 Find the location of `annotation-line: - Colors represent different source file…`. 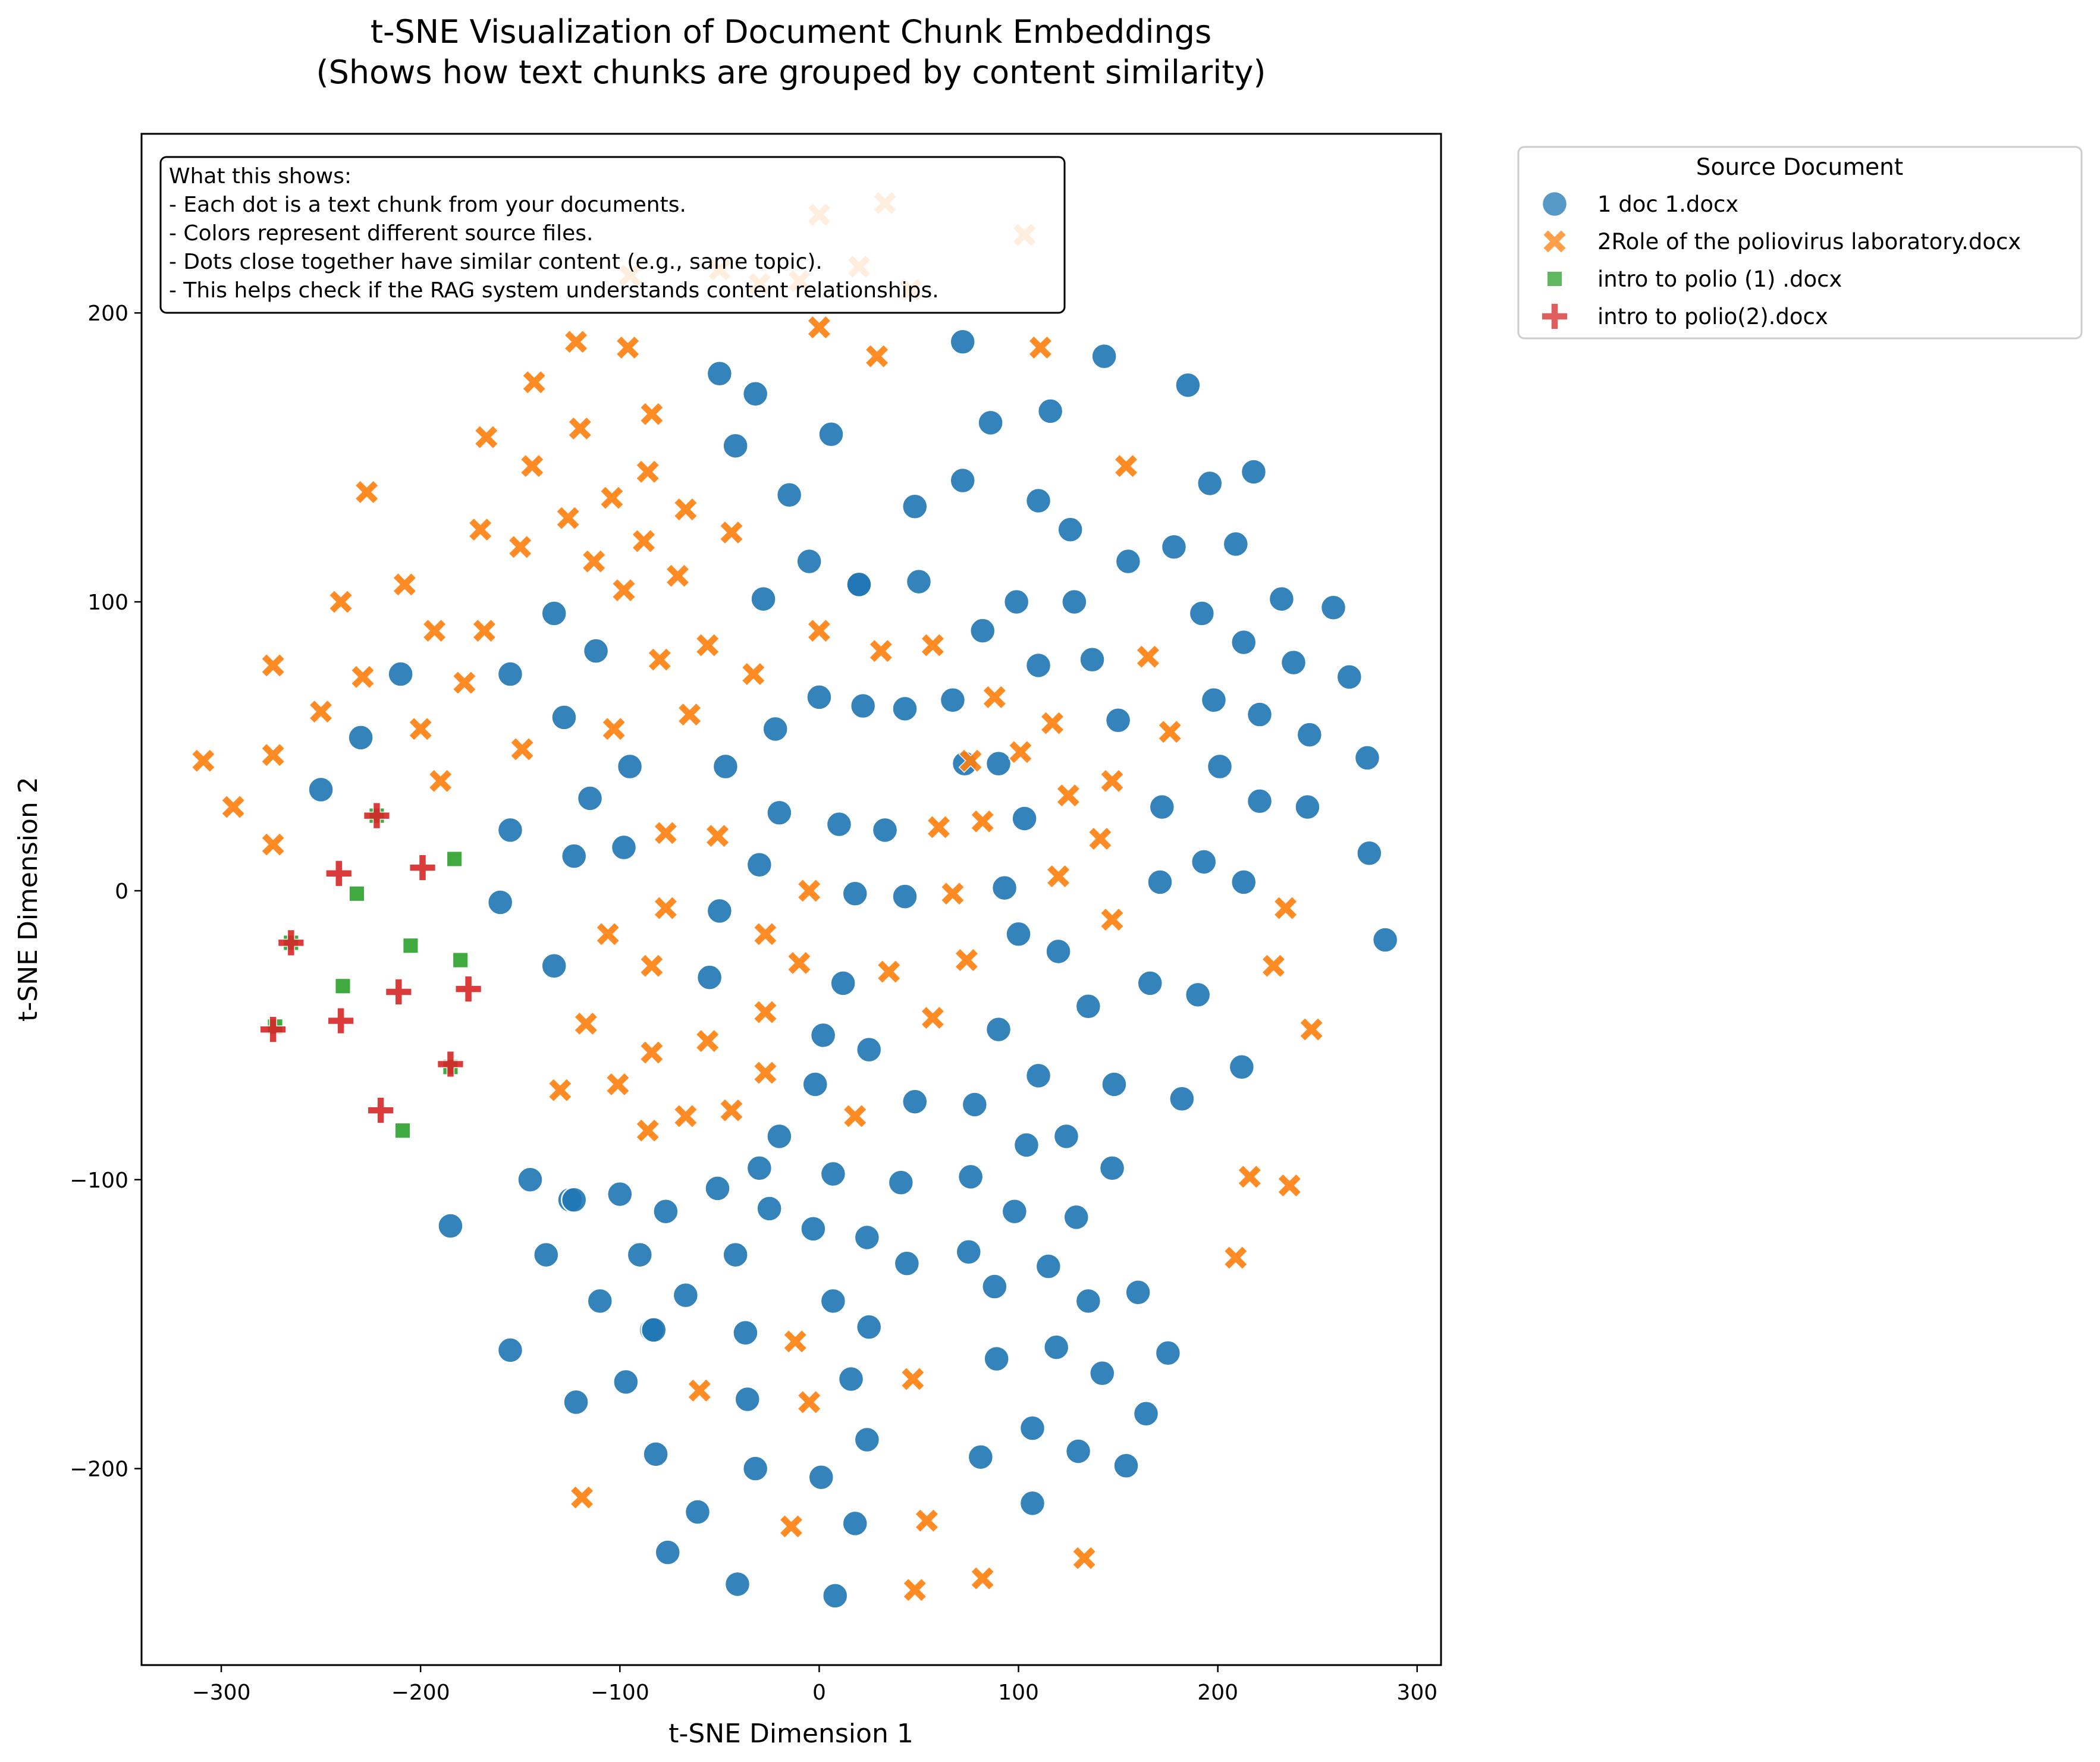

annotation-line: - Colors represent different source file… is located at coordinates (381, 233).